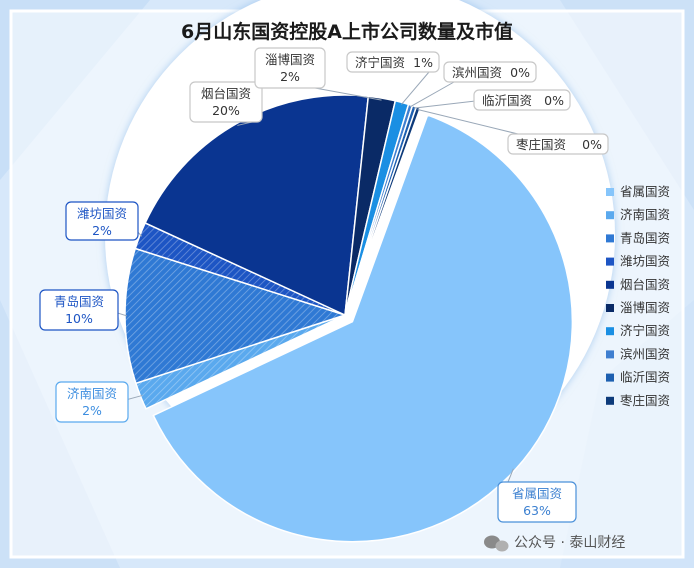  What do you see at coordinates (610, 284) in the screenshot?
I see `slice-5-legend-swatch` at bounding box center [610, 284].